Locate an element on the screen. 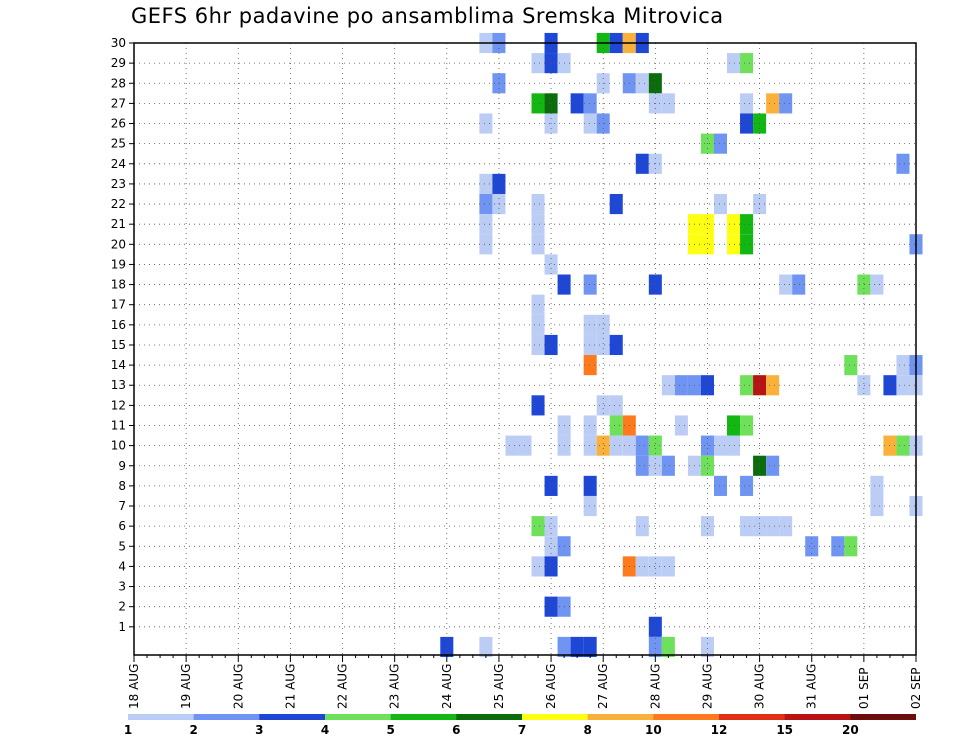 This screenshot has width=960, height=742. x-tick-label: 29 AUG is located at coordinates (707, 686).